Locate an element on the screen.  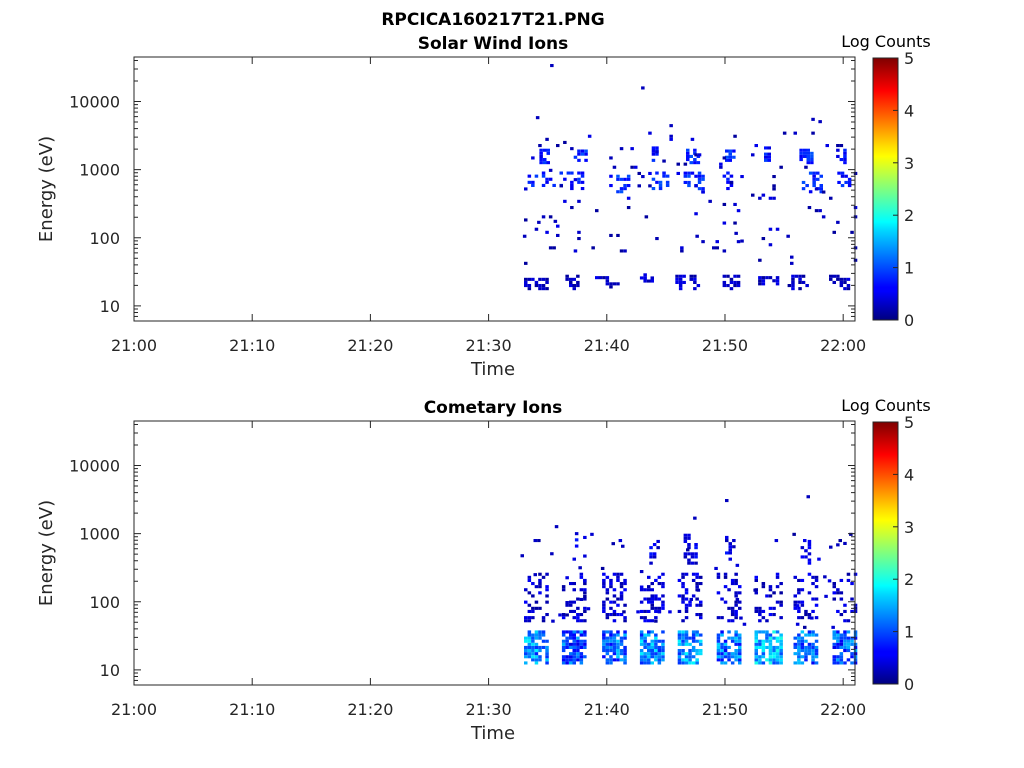
colorbar-label: Log Counts is located at coordinates (886, 405).